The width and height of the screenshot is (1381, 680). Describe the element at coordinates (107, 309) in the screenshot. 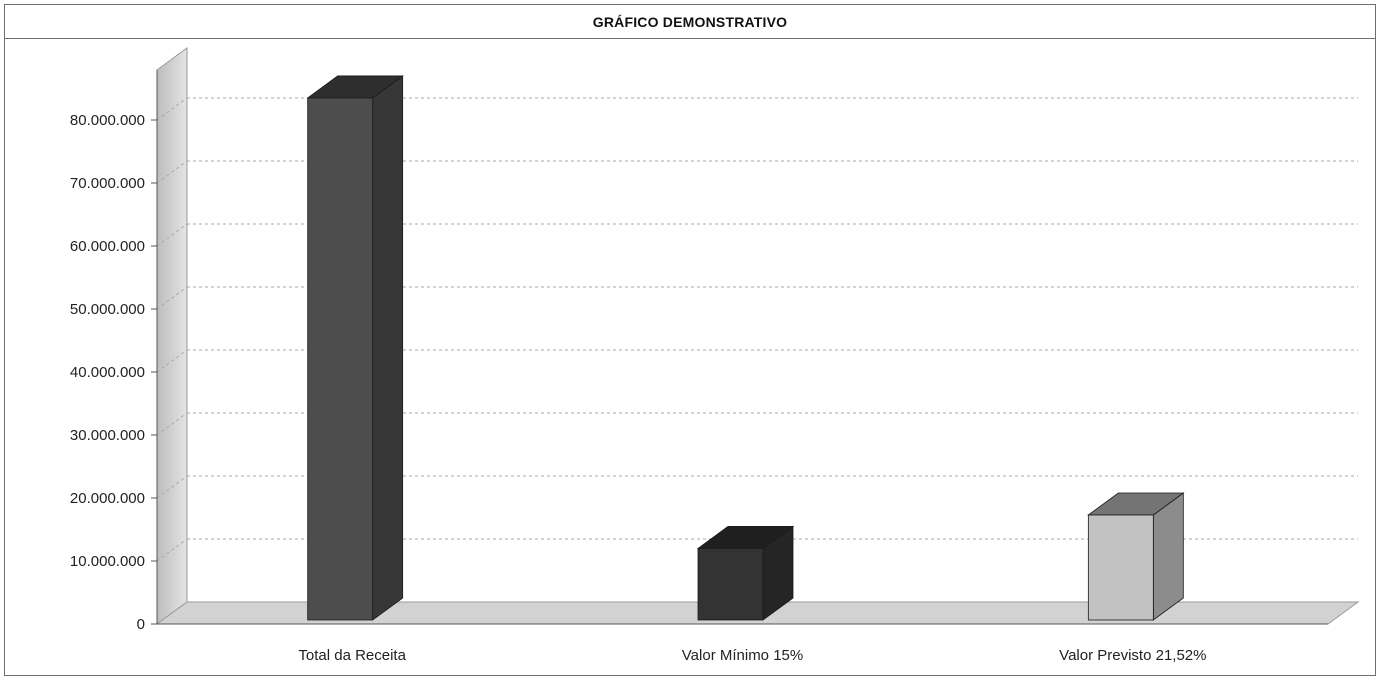

I see `y-tick-label: 50.000.000` at that location.